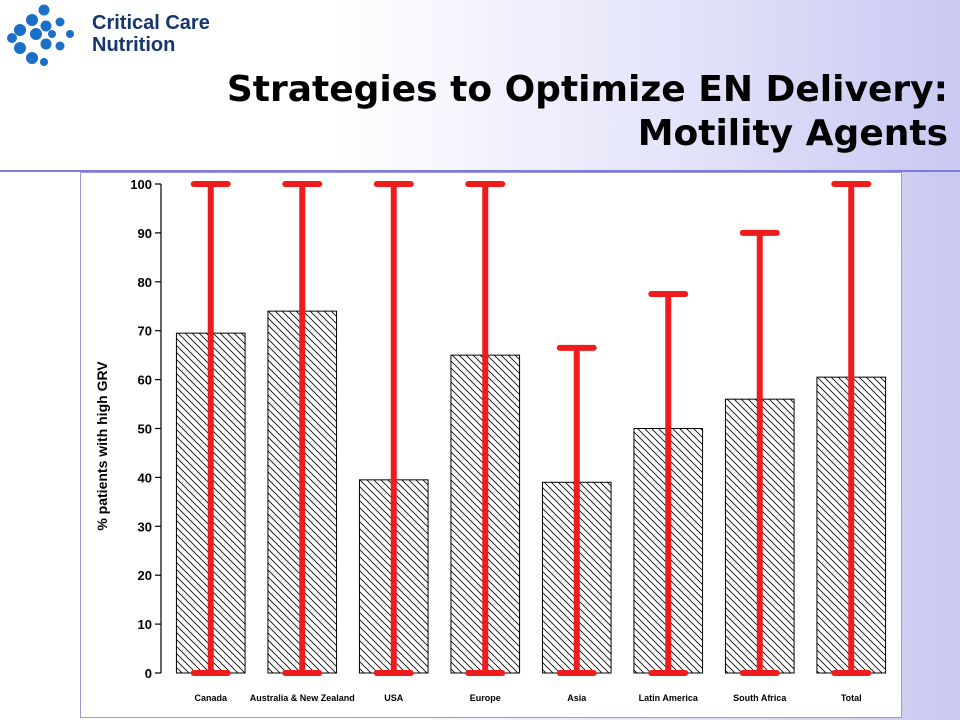 This screenshot has height=720, width=960. What do you see at coordinates (145, 331) in the screenshot?
I see `y-tick-label: 70` at bounding box center [145, 331].